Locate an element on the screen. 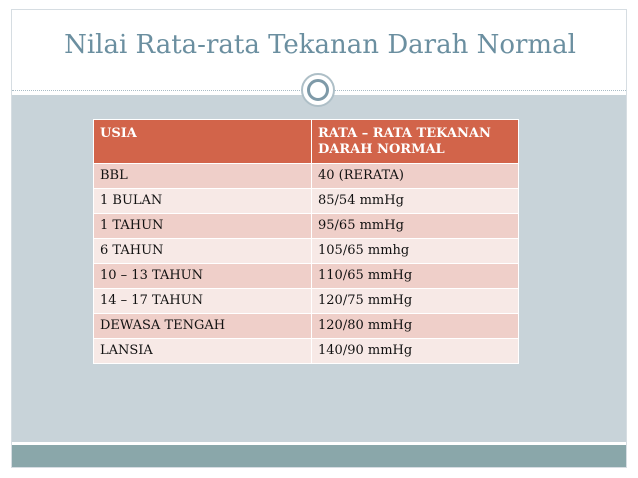 The width and height of the screenshot is (638, 478). circle-ornament-inner is located at coordinates (318, 90).